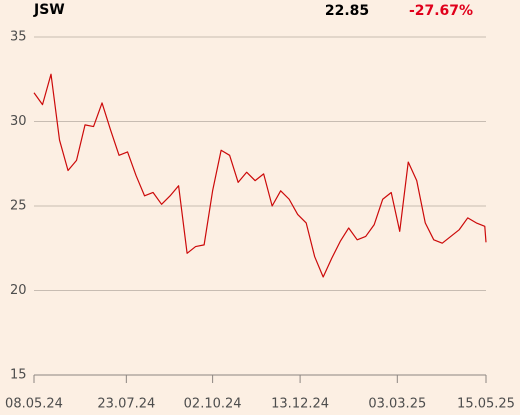 The image size is (520, 415). I want to click on ticker: JSW, so click(49, 10).